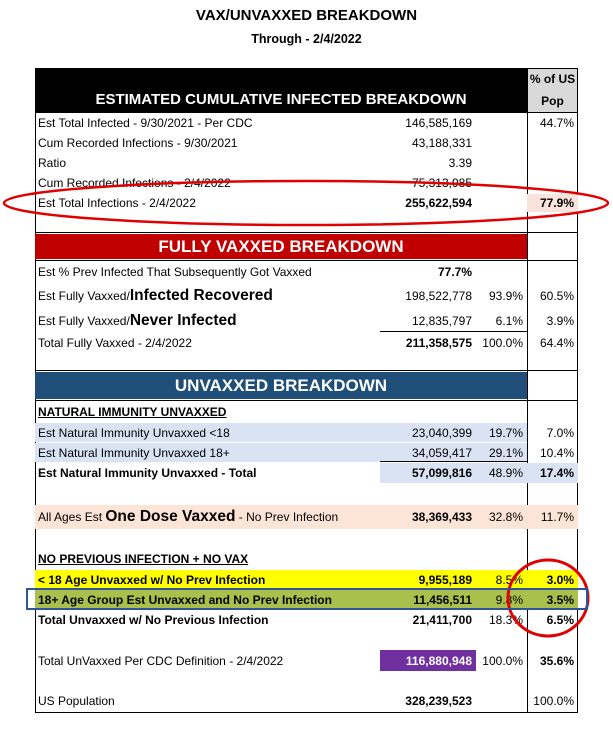  I want to click on table-row: Ratio 3.39, so click(306, 163).